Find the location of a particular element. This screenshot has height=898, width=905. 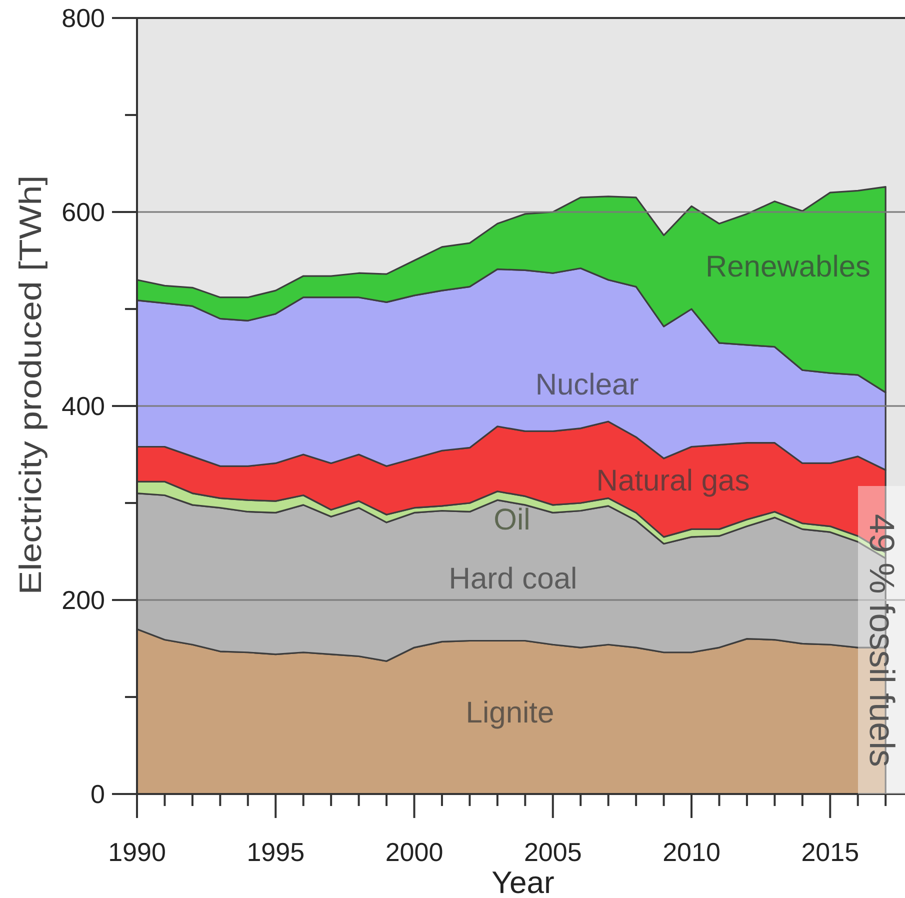

x-tick-label: 2000 is located at coordinates (414, 852).